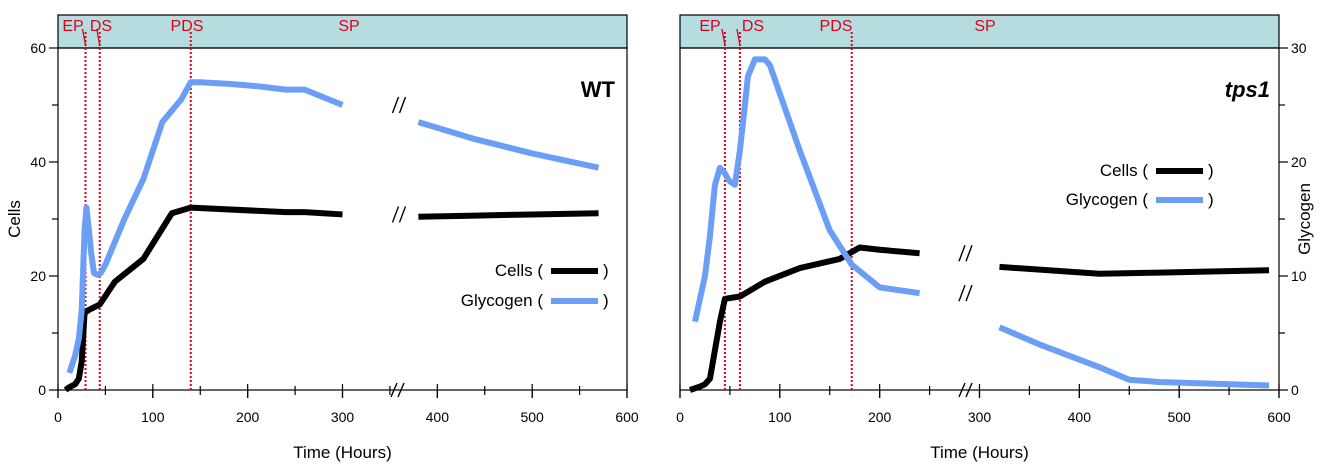 The height and width of the screenshot is (466, 1329). What do you see at coordinates (38, 162) in the screenshot?
I see `y-tick-label: 40` at bounding box center [38, 162].